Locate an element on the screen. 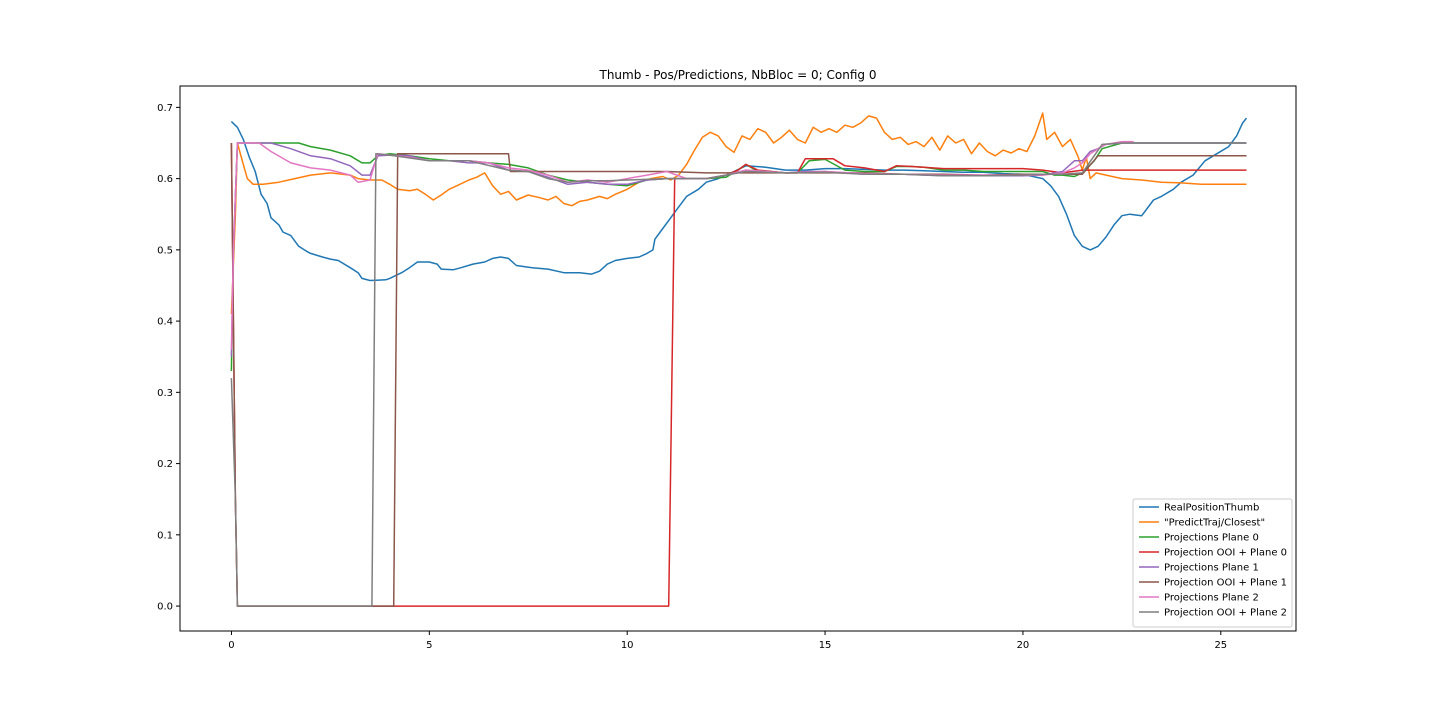 The image size is (1440, 720). y-tick-label: 0.7 is located at coordinates (165, 108).